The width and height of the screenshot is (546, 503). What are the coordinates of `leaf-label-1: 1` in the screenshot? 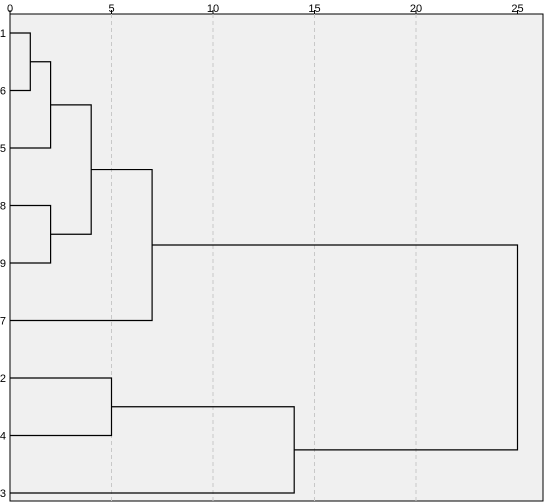 It's located at (3, 34).